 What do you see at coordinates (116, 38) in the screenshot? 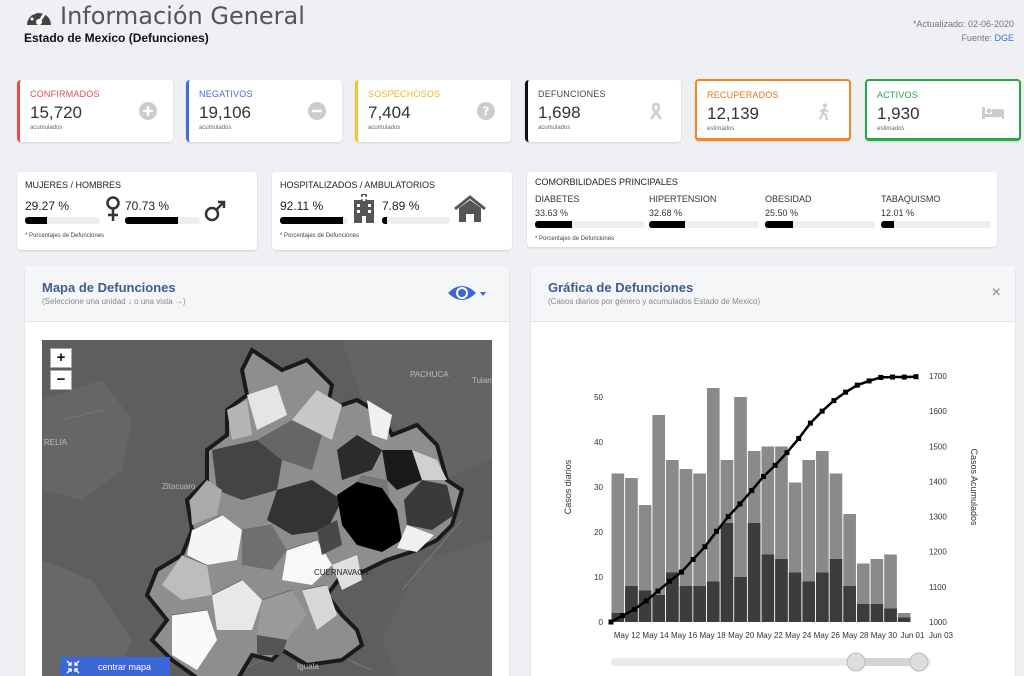
I see `page-subtitle: Estado de Mexico (Defunciones)` at bounding box center [116, 38].